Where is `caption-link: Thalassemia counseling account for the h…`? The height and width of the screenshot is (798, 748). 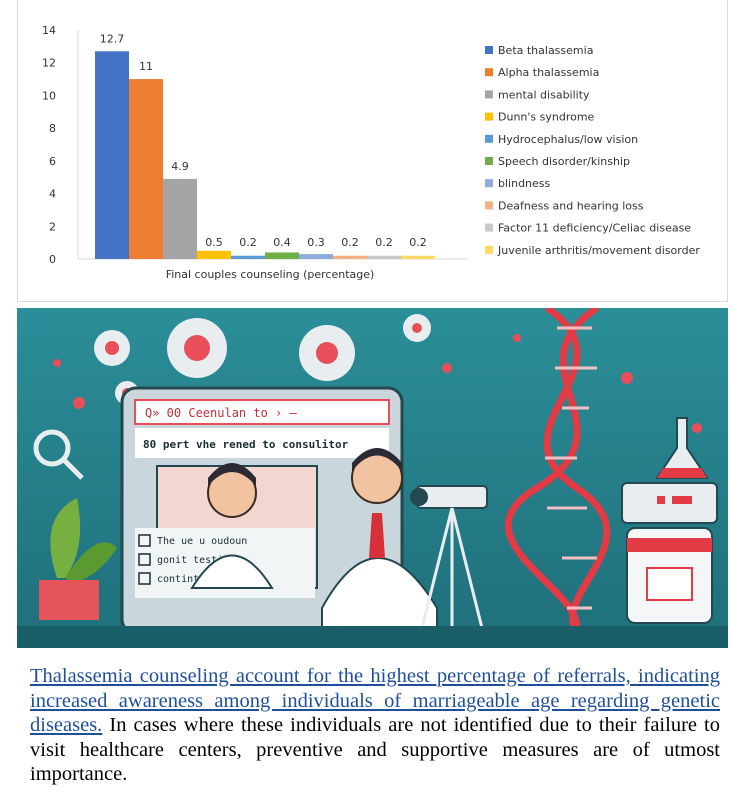
caption-link: Thalassemia counseling account for the h… is located at coordinates (375, 700).